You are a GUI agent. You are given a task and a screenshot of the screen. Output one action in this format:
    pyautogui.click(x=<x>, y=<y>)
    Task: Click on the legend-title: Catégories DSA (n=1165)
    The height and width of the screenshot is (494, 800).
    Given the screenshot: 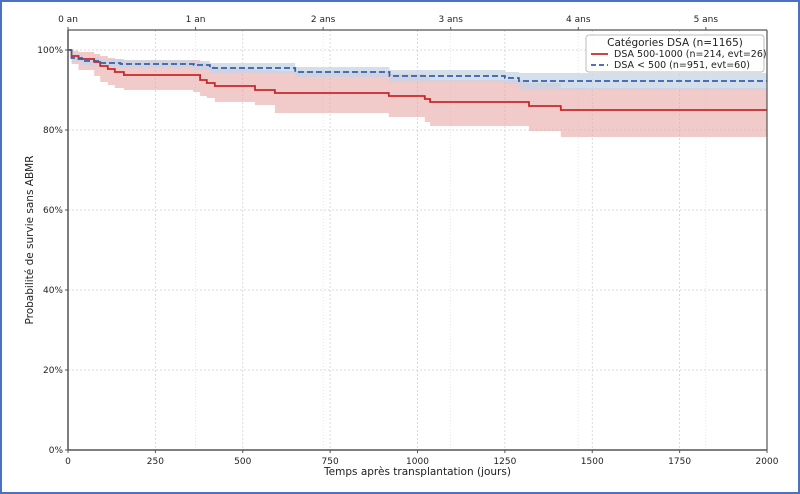 What is the action you would take?
    pyautogui.click(x=675, y=43)
    